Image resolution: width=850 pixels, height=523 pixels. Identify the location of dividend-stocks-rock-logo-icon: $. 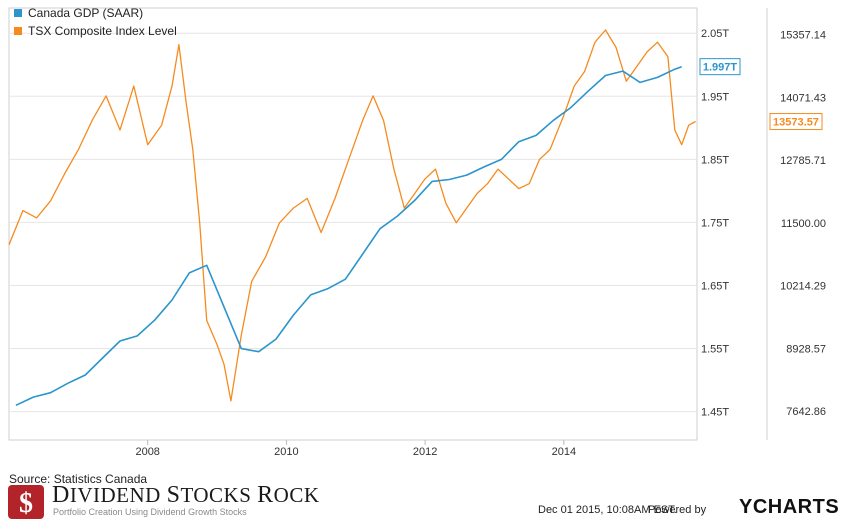
(26, 502).